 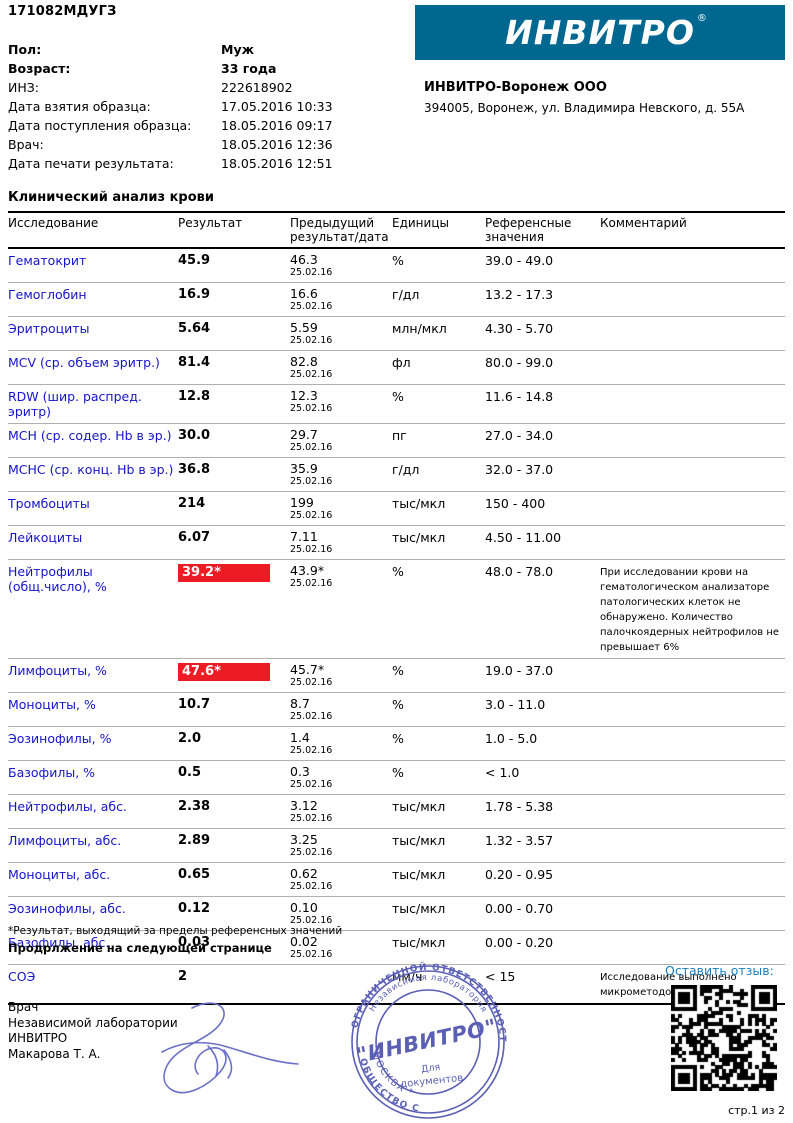 What do you see at coordinates (52, 772) in the screenshot?
I see `analyte-name-link: Базофилы, %` at bounding box center [52, 772].